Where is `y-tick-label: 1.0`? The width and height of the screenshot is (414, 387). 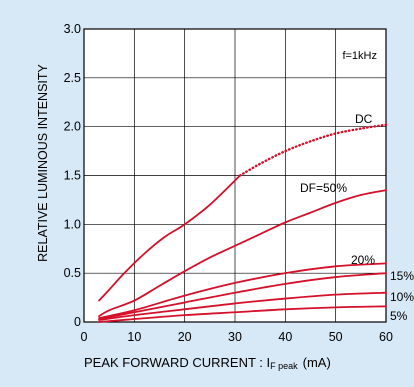
y-tick-label: 1.0 is located at coordinates (72, 224).